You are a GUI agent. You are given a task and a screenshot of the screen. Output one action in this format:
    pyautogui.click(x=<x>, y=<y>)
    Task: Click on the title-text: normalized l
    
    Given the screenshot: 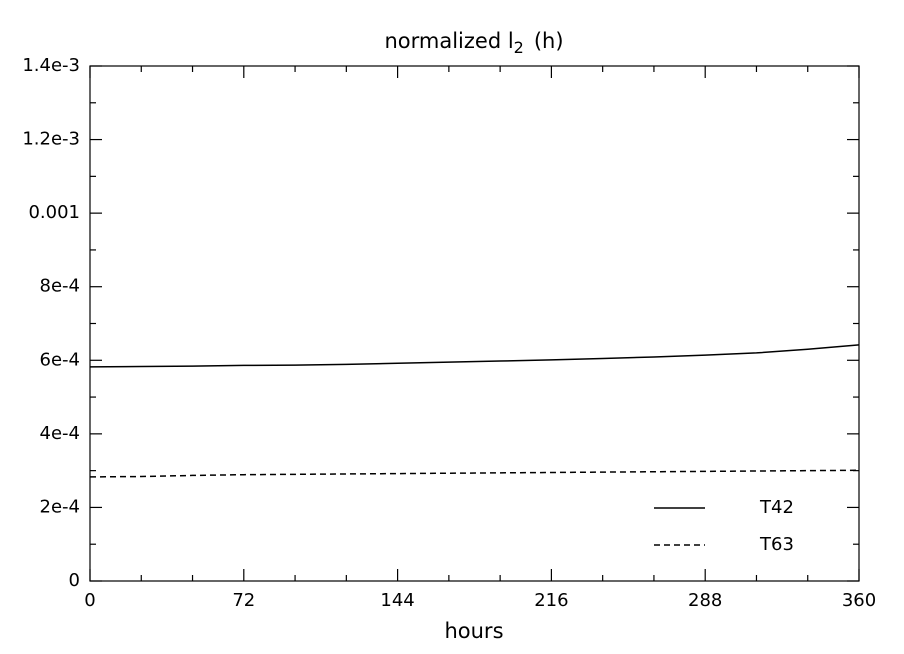 What is the action you would take?
    pyautogui.click(x=448, y=41)
    